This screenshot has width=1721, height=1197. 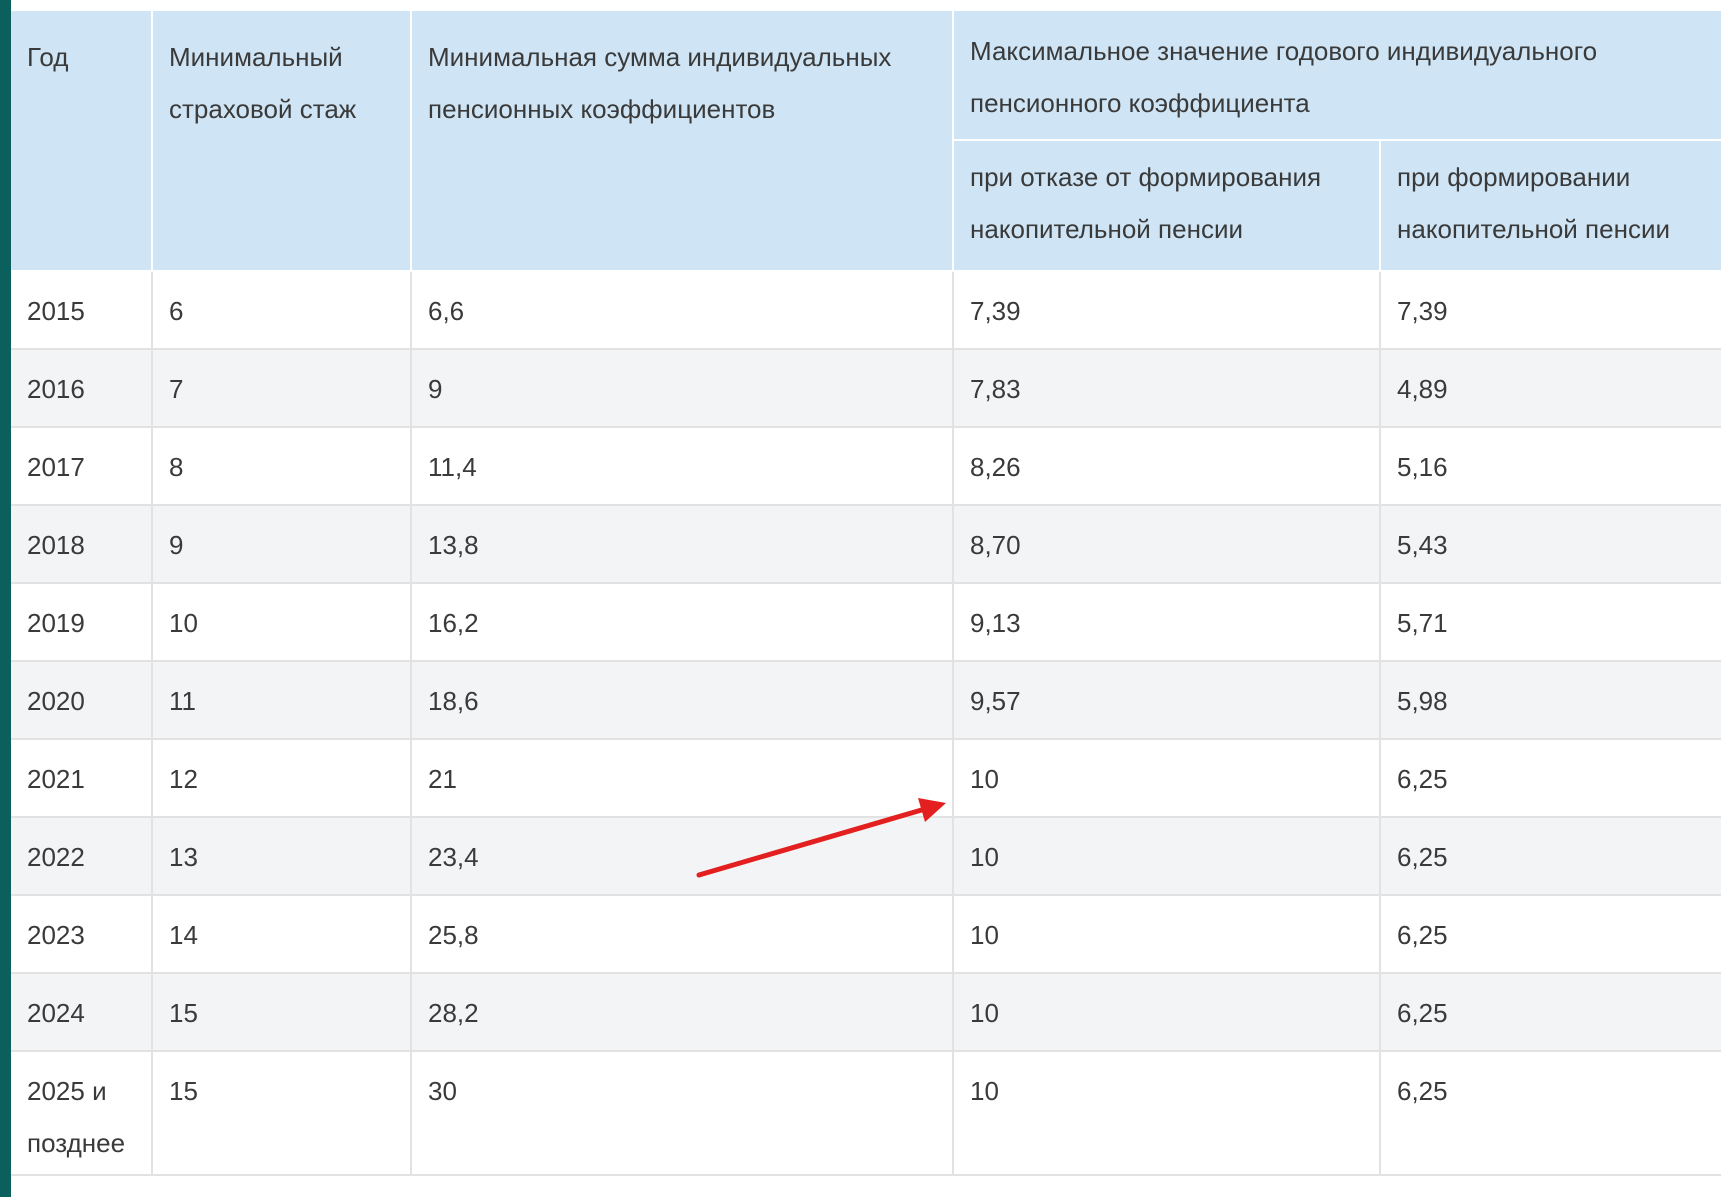 What do you see at coordinates (82, 1113) in the screenshot?
I see `table-cell: 2025 и позднее` at bounding box center [82, 1113].